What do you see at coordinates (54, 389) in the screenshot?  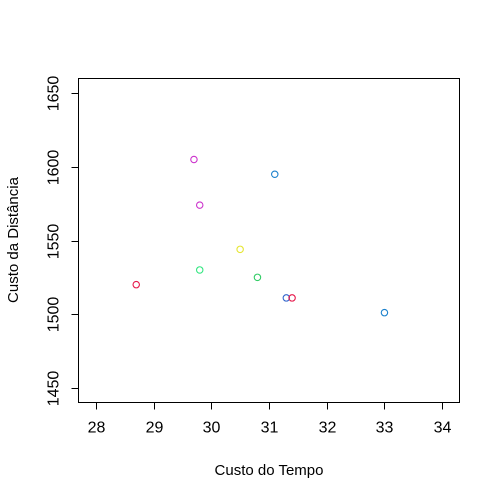 I see `y-tick-label: 1450` at bounding box center [54, 389].